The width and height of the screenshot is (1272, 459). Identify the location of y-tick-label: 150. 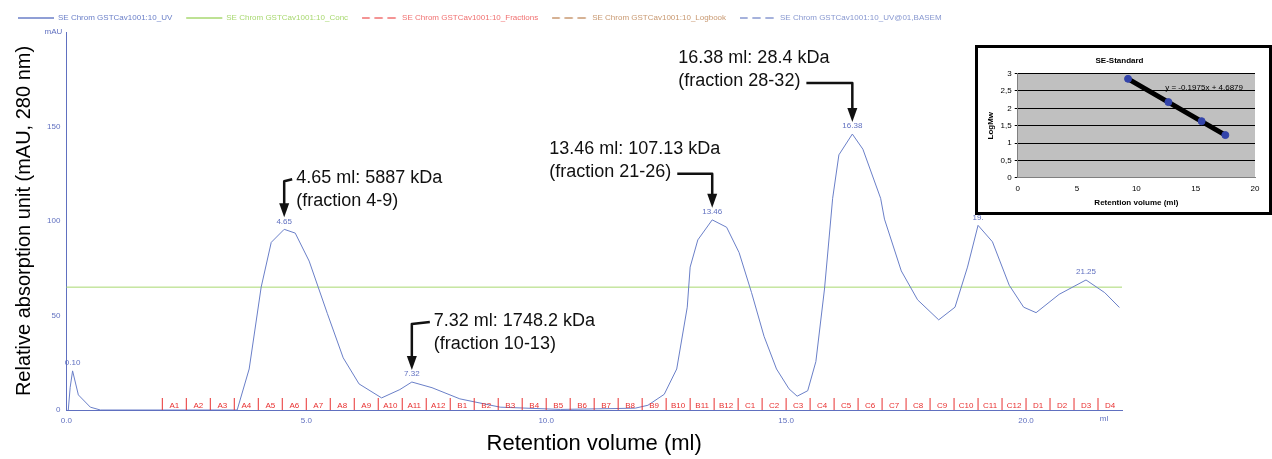
(53, 126).